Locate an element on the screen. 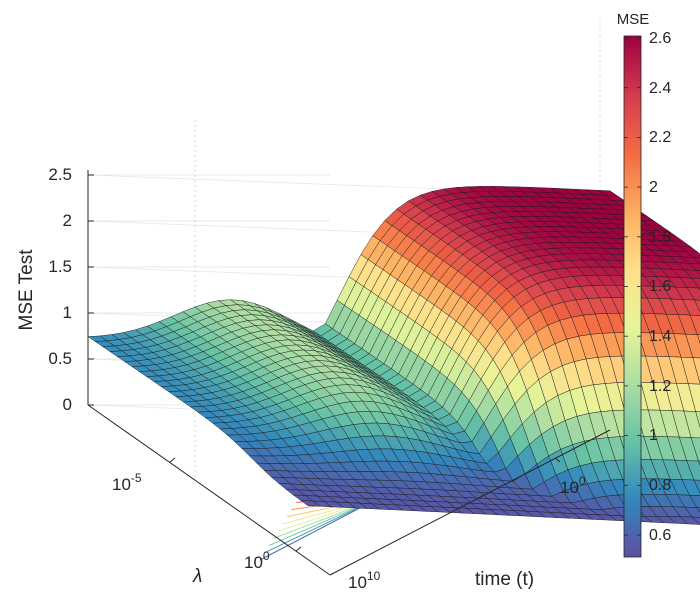 The height and width of the screenshot is (605, 700). colorbar-tick-label: 2.2 is located at coordinates (660, 137).